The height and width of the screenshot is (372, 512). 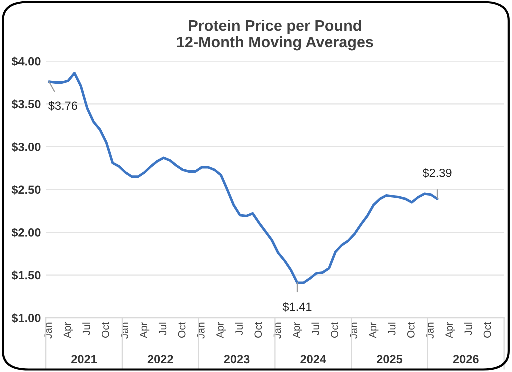 I want to click on data-label: $2.39, so click(x=437, y=173).